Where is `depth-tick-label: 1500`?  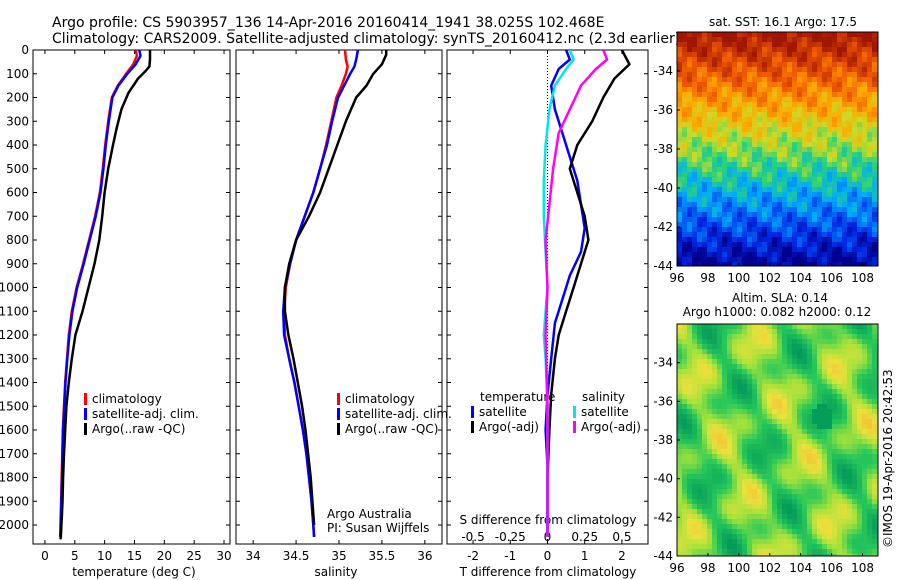
depth-tick-label: 1500 is located at coordinates (14, 406).